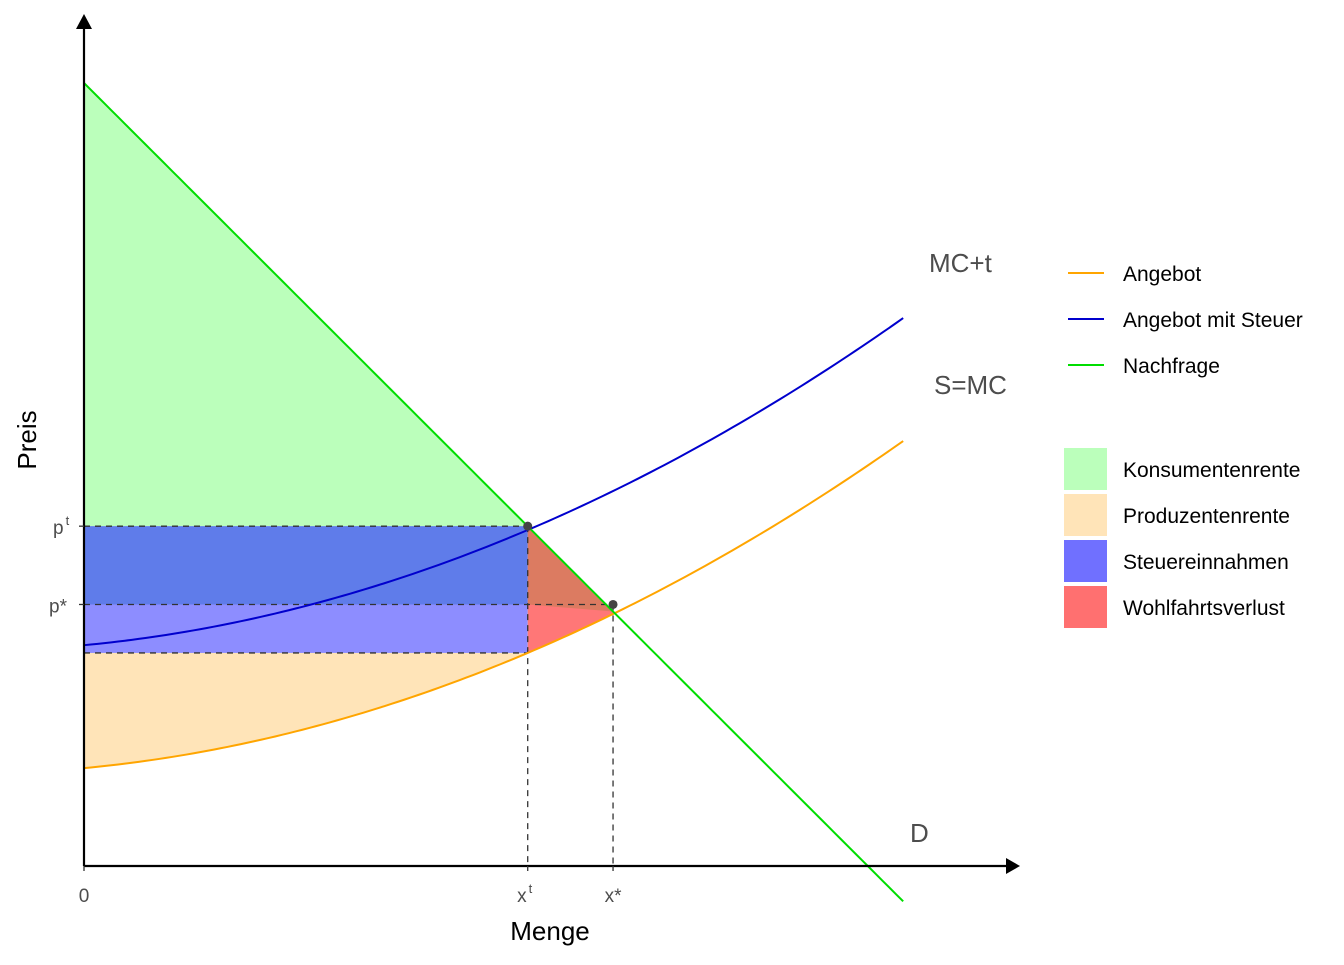 This screenshot has height=965, width=1344. I want to click on legend-label-demand-curve: Nachfrage, so click(1171, 366).